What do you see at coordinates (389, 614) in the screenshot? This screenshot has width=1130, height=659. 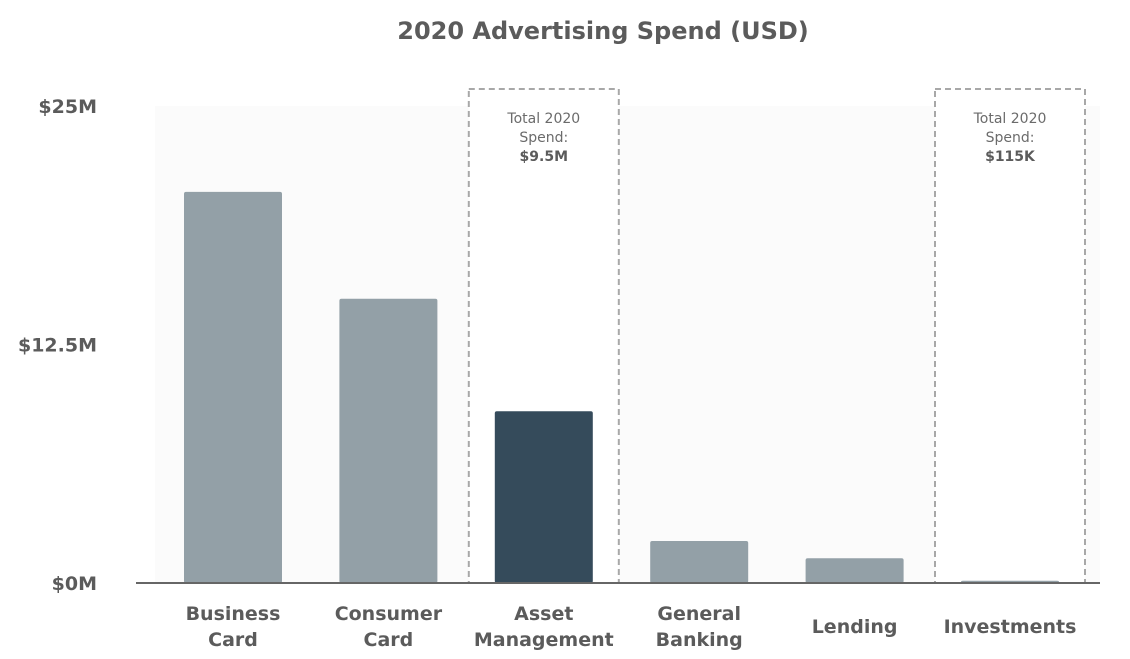 I see `x-tick-label: Consumer` at bounding box center [389, 614].